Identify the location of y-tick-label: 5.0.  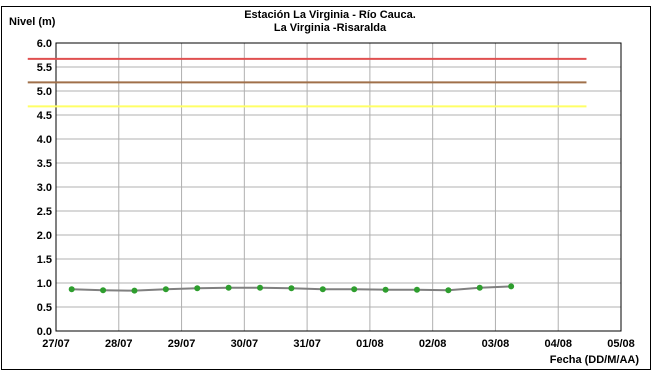
(44, 92).